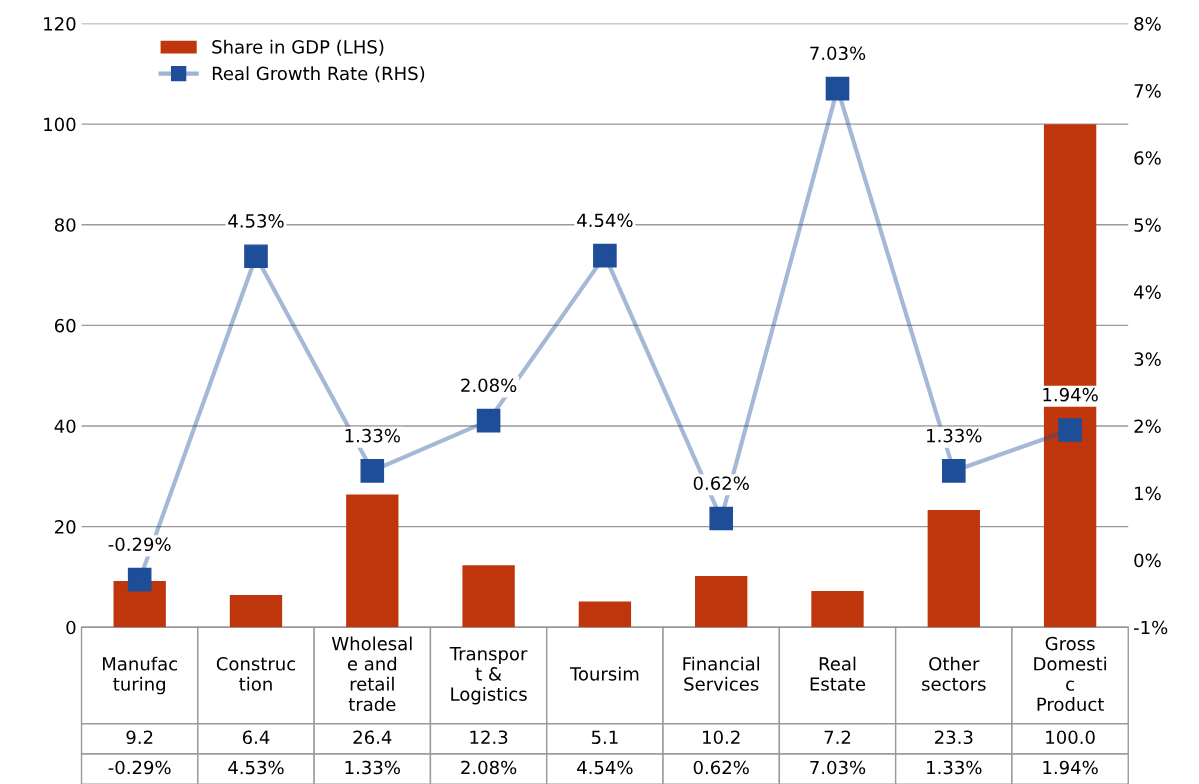 The height and width of the screenshot is (784, 1199). Describe the element at coordinates (489, 385) in the screenshot. I see `text: 2.08%` at that location.